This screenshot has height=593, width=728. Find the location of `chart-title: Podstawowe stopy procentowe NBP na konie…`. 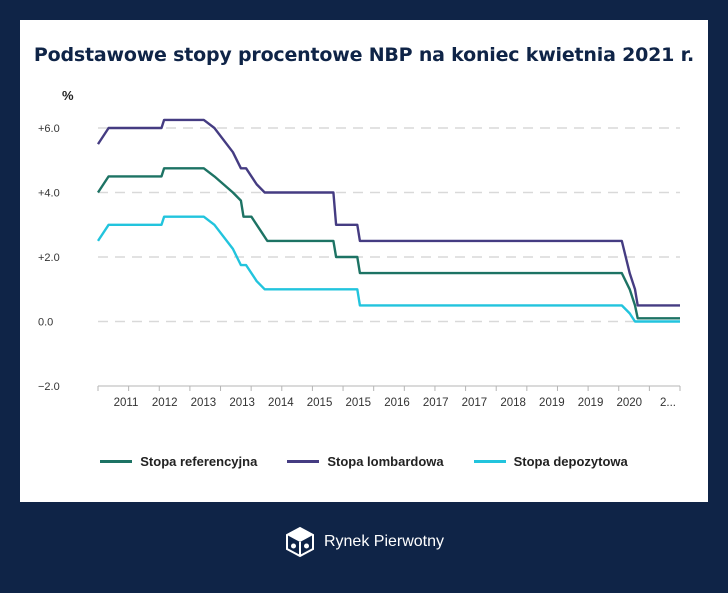

chart-title: Podstawowe stopy procentowe NBP na konie… is located at coordinates (364, 55).